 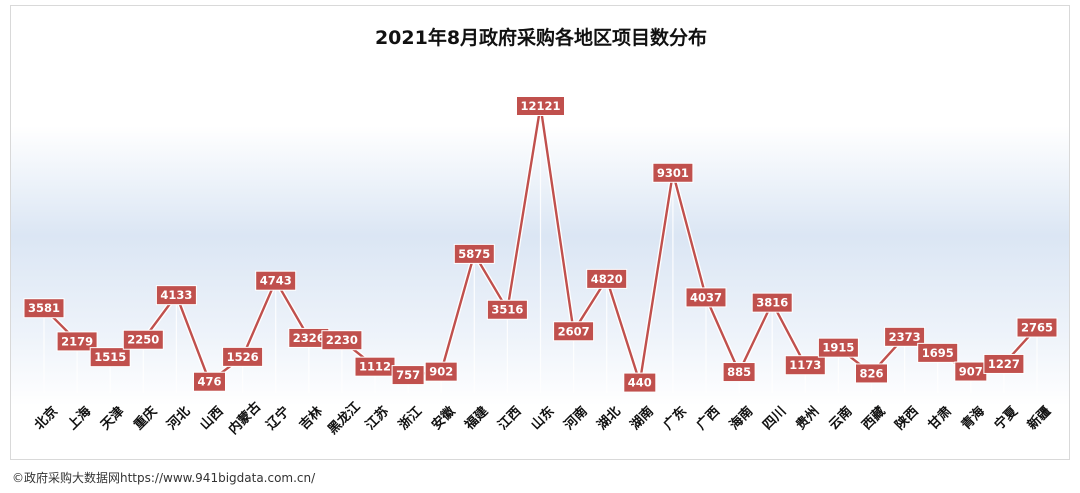 I want to click on x-tick-label: 宁夏, so click(x=1006, y=418).